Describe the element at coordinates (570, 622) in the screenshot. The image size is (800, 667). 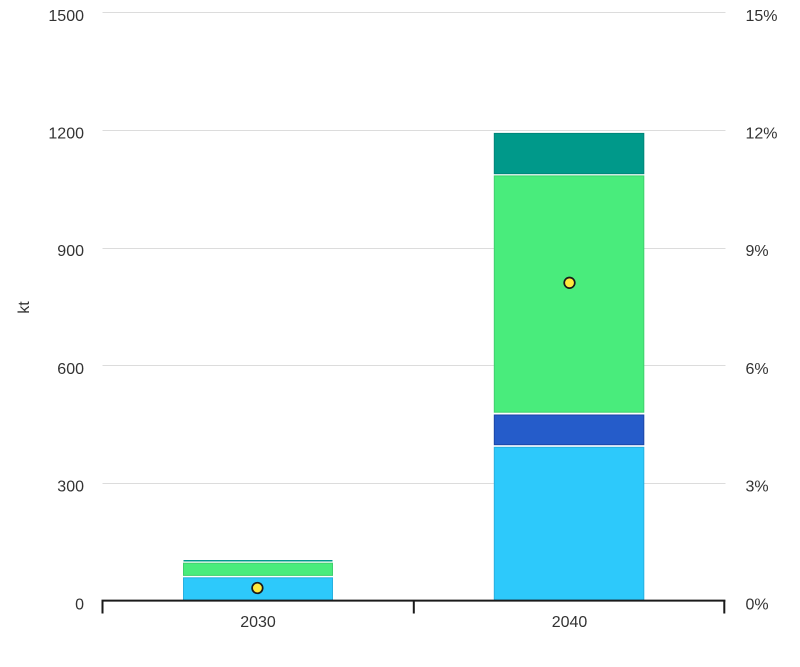
I see `svg-text: 2040` at that location.